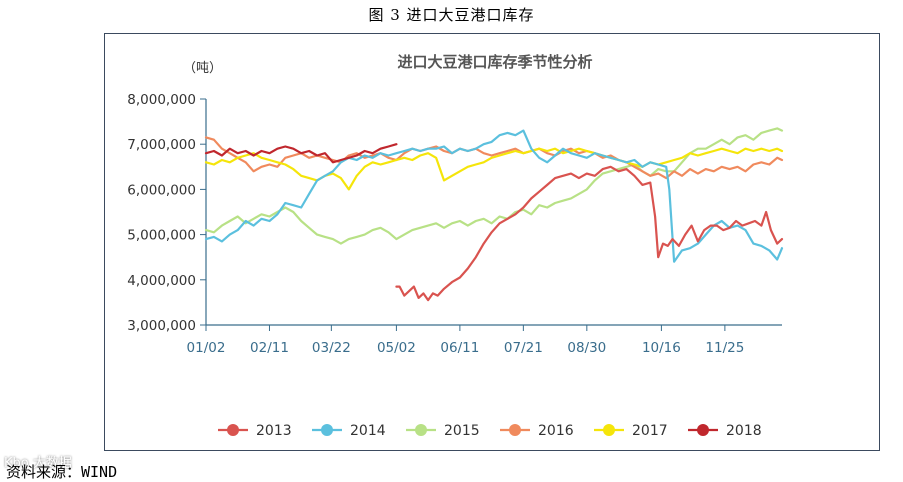 The image size is (903, 482). What do you see at coordinates (269, 348) in the screenshot?
I see `x-tick-label: 02/11` at bounding box center [269, 348].